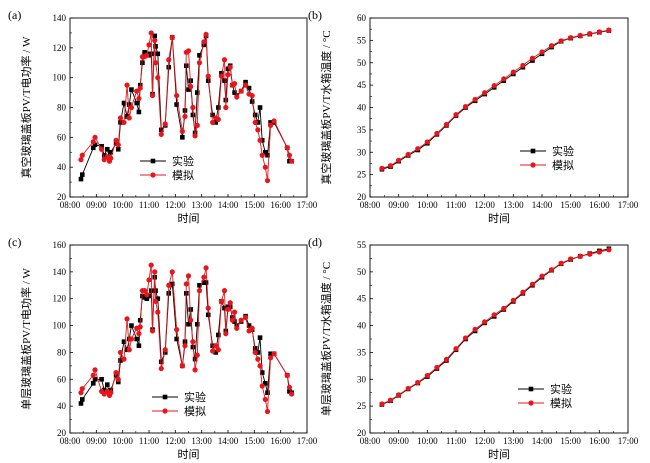  Describe the element at coordinates (186, 107) in the screenshot. I see `series-simulation` at that location.